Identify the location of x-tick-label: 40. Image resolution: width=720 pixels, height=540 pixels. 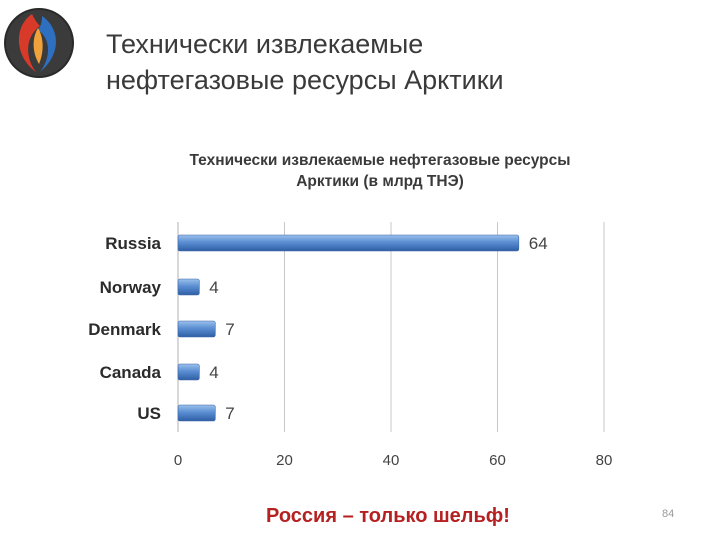
(391, 460).